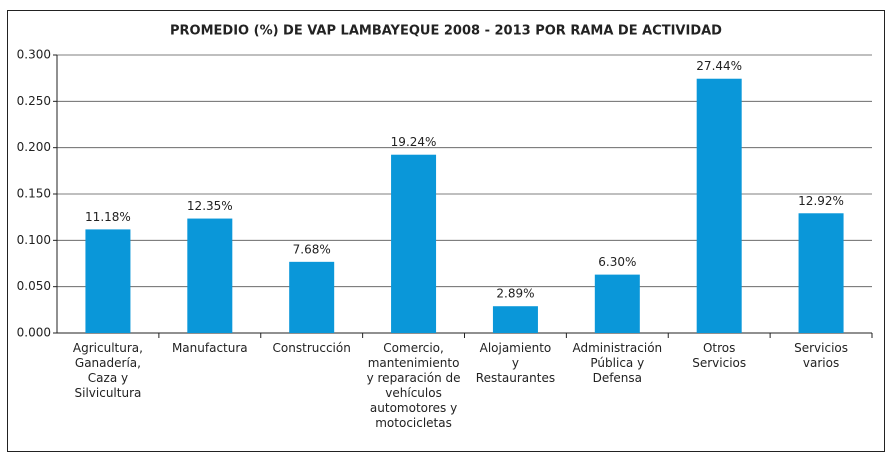 The width and height of the screenshot is (893, 457). What do you see at coordinates (34, 147) in the screenshot?
I see `y-tick-label: 0.200` at bounding box center [34, 147].